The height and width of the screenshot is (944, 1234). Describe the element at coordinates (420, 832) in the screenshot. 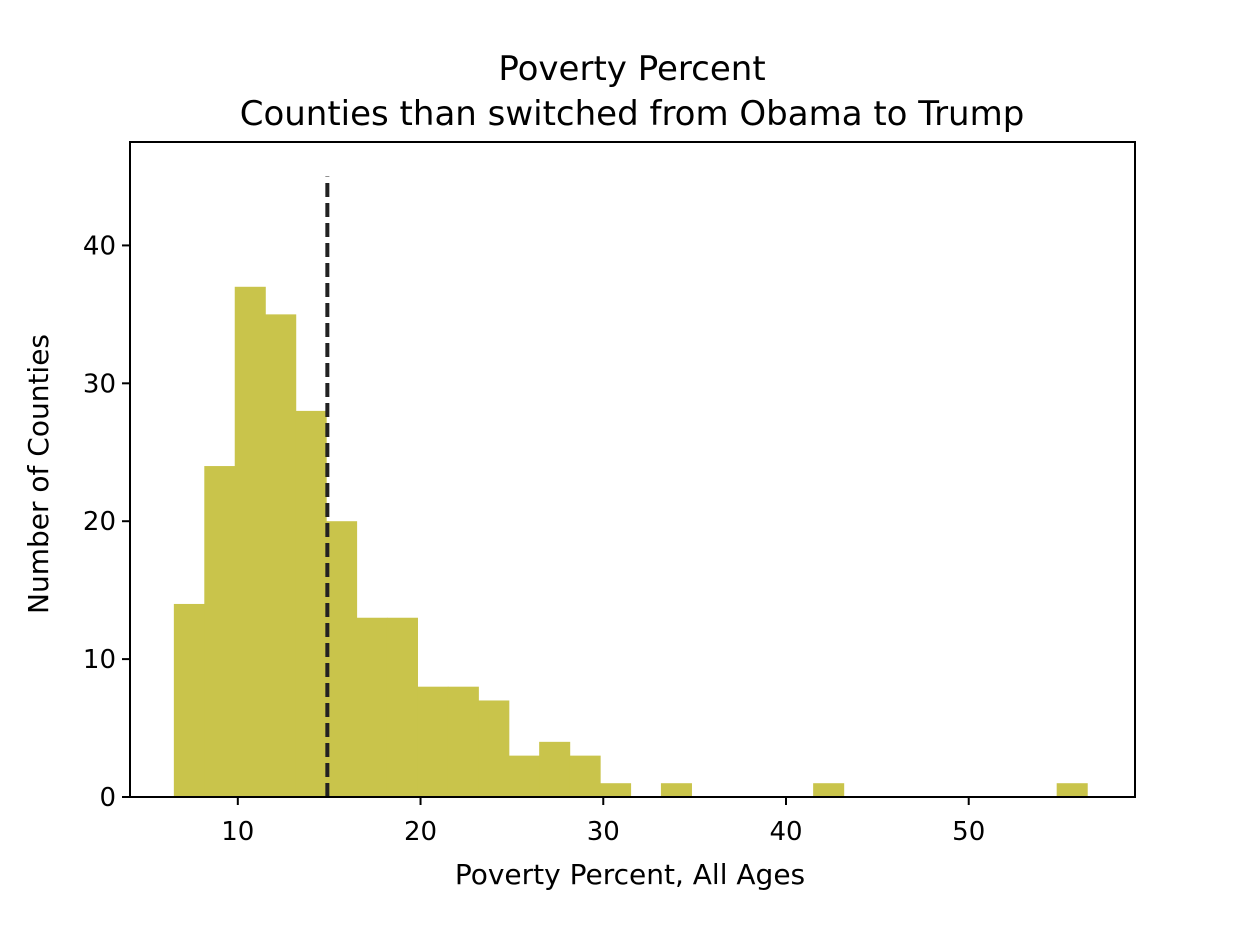

I see `x-tick-label: 20` at that location.